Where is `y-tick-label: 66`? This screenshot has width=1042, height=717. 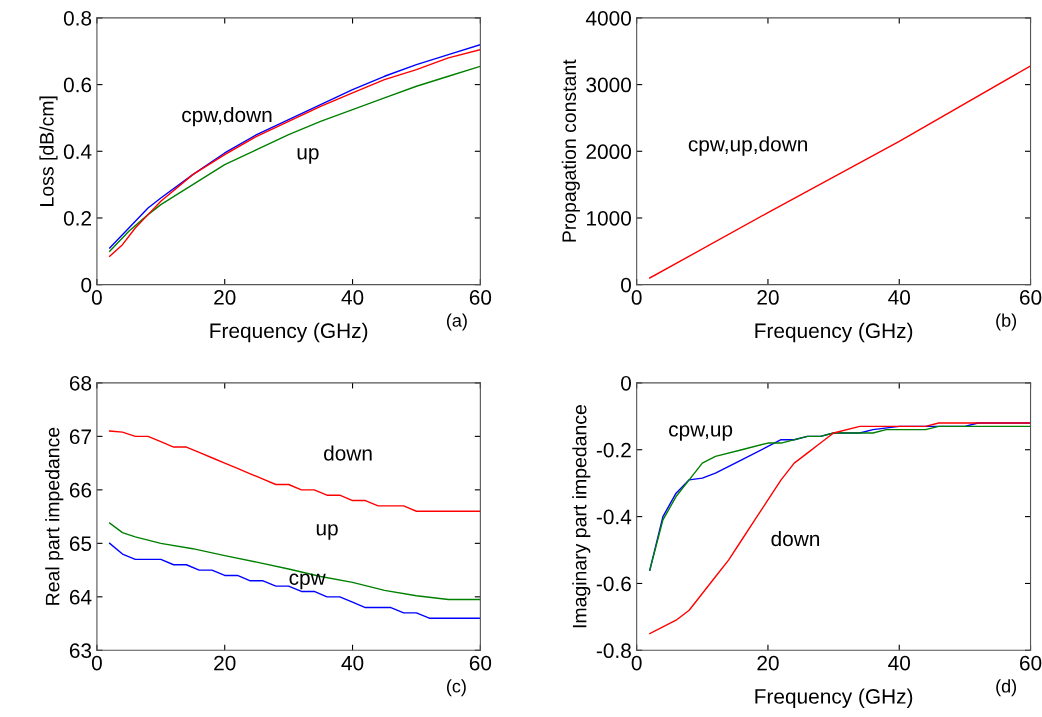 y-tick-label: 66 is located at coordinates (80, 490).